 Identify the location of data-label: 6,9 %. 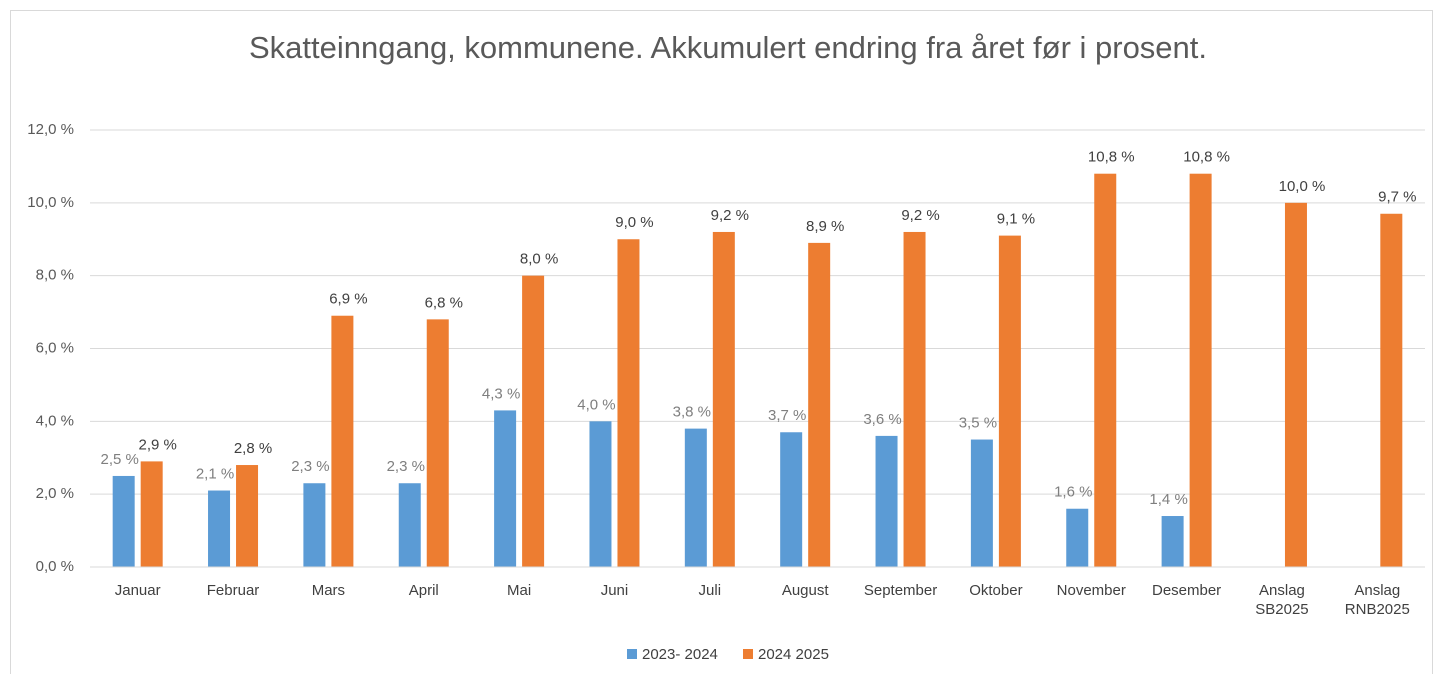
(348, 299).